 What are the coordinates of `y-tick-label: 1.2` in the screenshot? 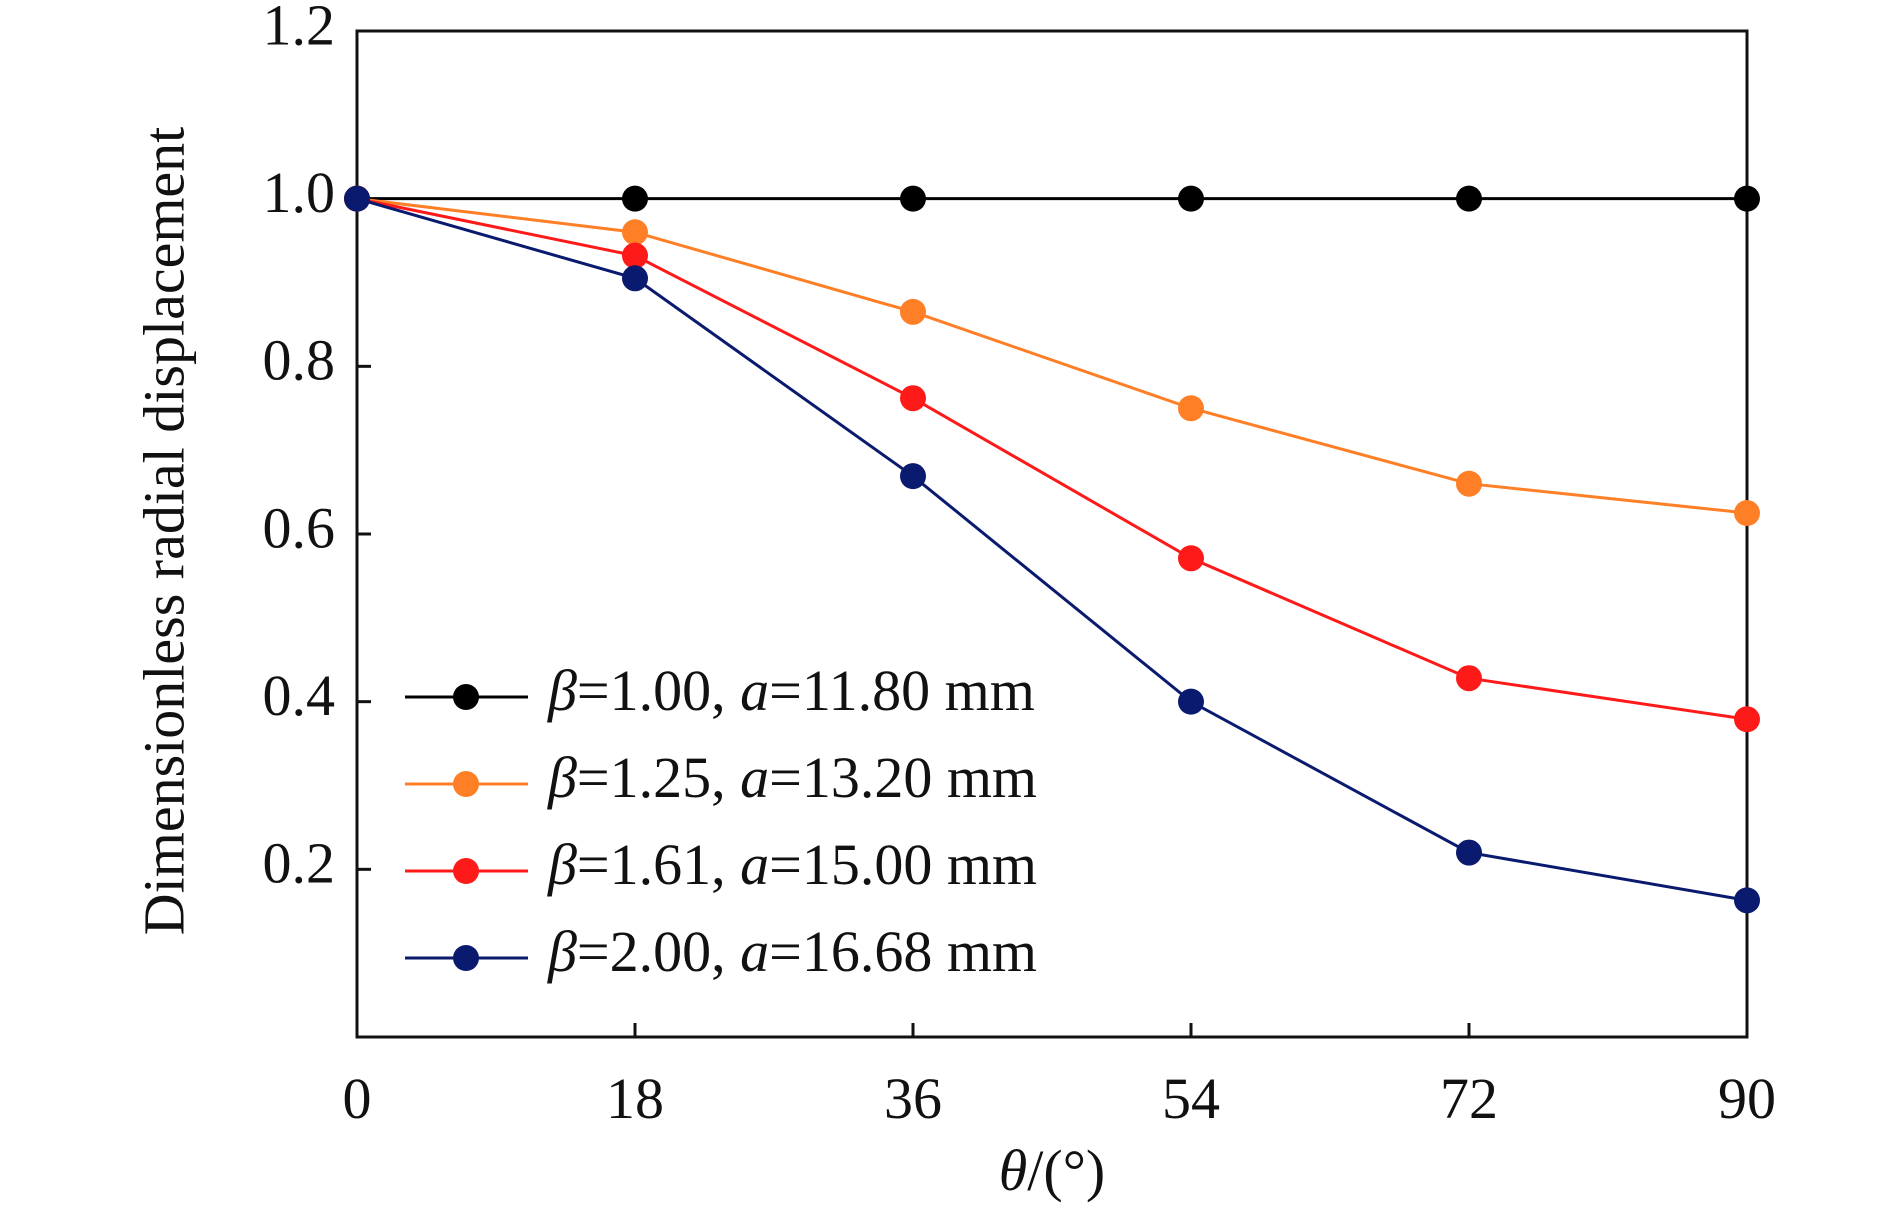 It's located at (299, 28).